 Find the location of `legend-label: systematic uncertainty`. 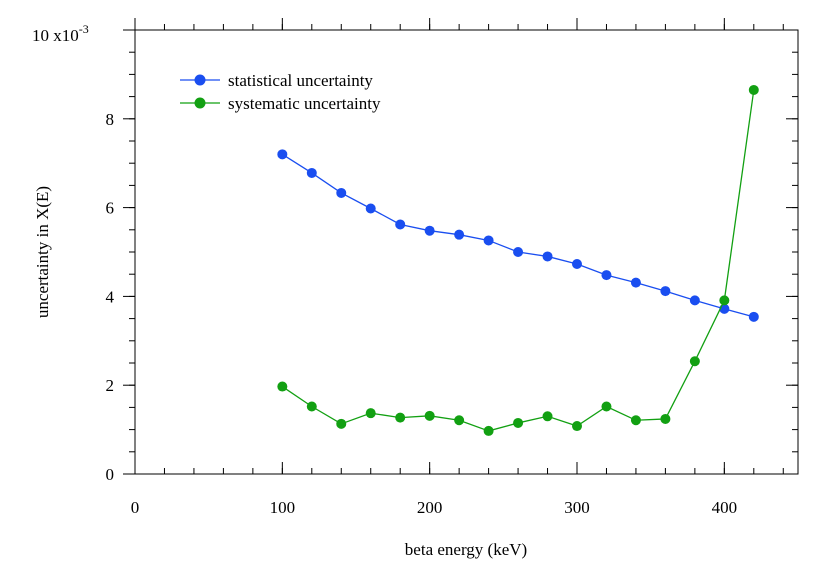

legend-label: systematic uncertainty is located at coordinates (304, 103).